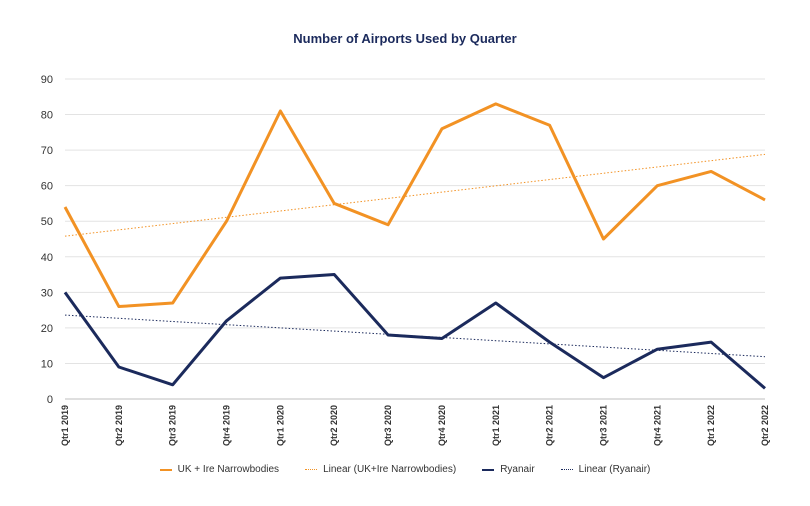  I want to click on legend-item: UK + Ire Narrowbodies, so click(219, 469).